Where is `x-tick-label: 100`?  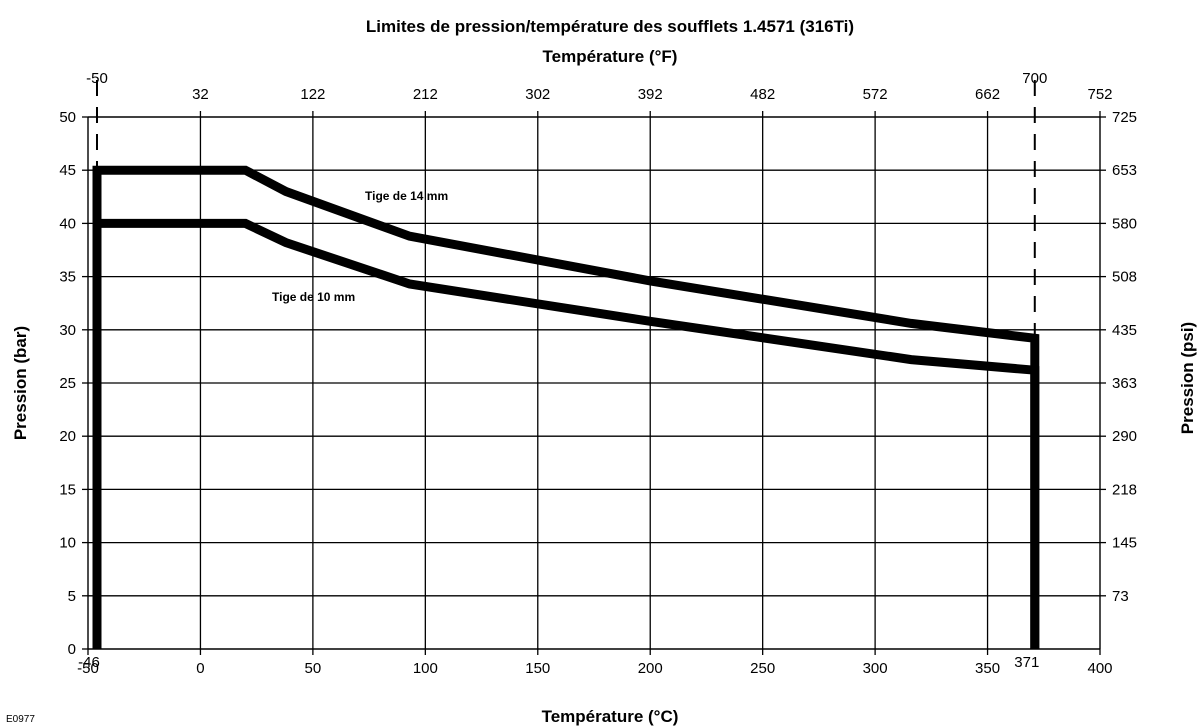 x-tick-label: 100 is located at coordinates (425, 668).